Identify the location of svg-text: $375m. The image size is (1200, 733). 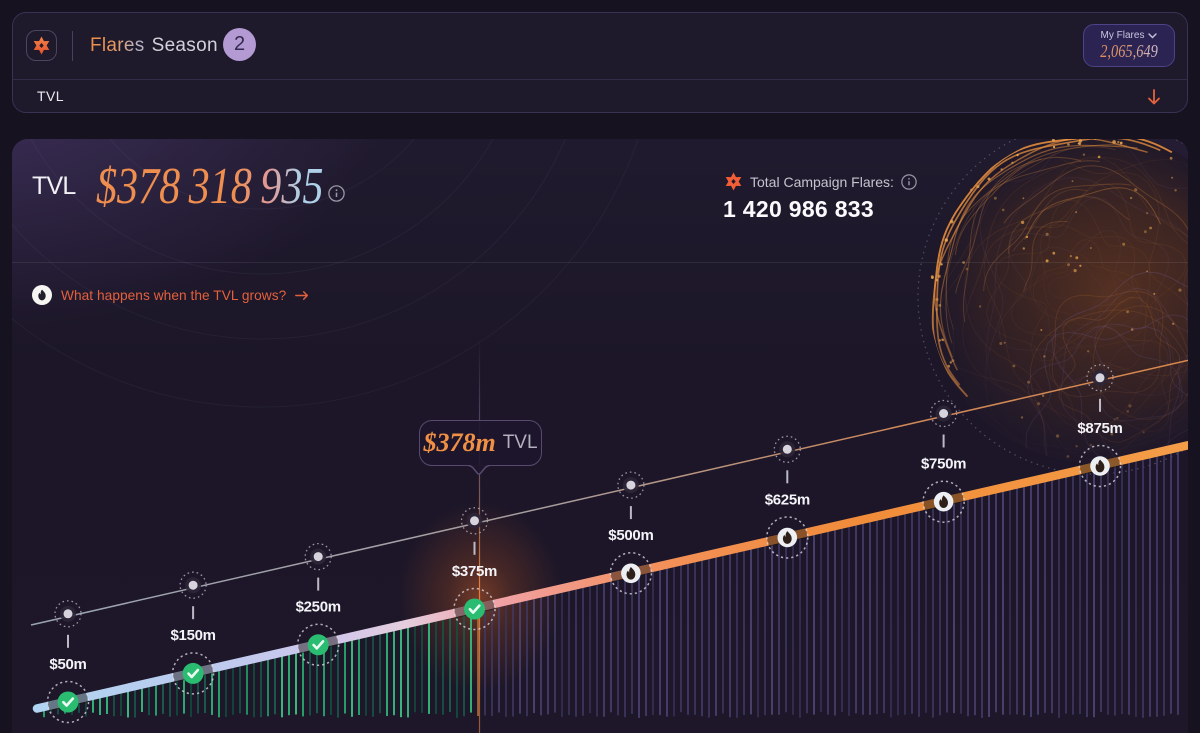
(474, 571).